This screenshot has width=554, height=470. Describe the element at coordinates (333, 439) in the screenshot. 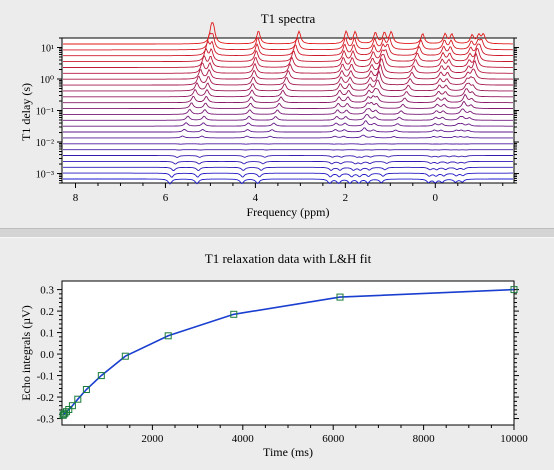

I see `relaxation-x-tick-label: 6000` at that location.